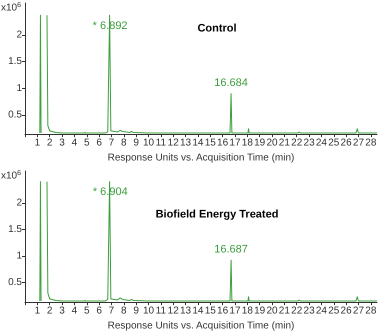 The image size is (387, 336). Describe the element at coordinates (217, 28) in the screenshot. I see `text: Control` at that location.